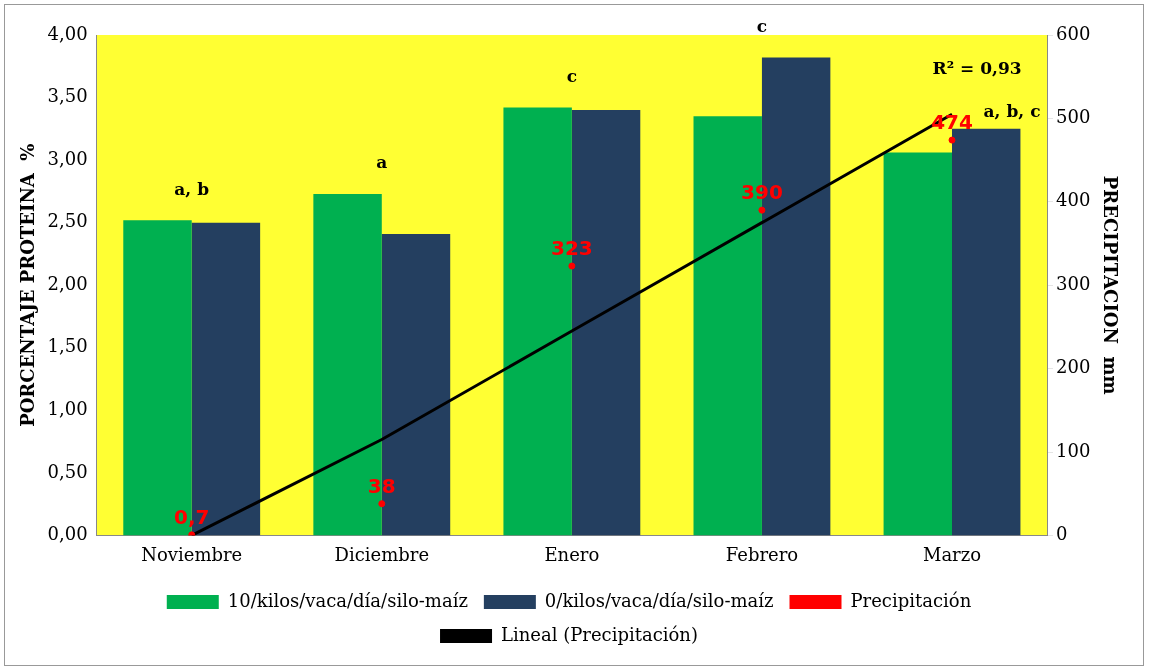 Image resolution: width=1150 pixels, height=672 pixels. What do you see at coordinates (28, 285) in the screenshot?
I see `y-axis-title: PORCENTAJE PROTEINA %` at bounding box center [28, 285].